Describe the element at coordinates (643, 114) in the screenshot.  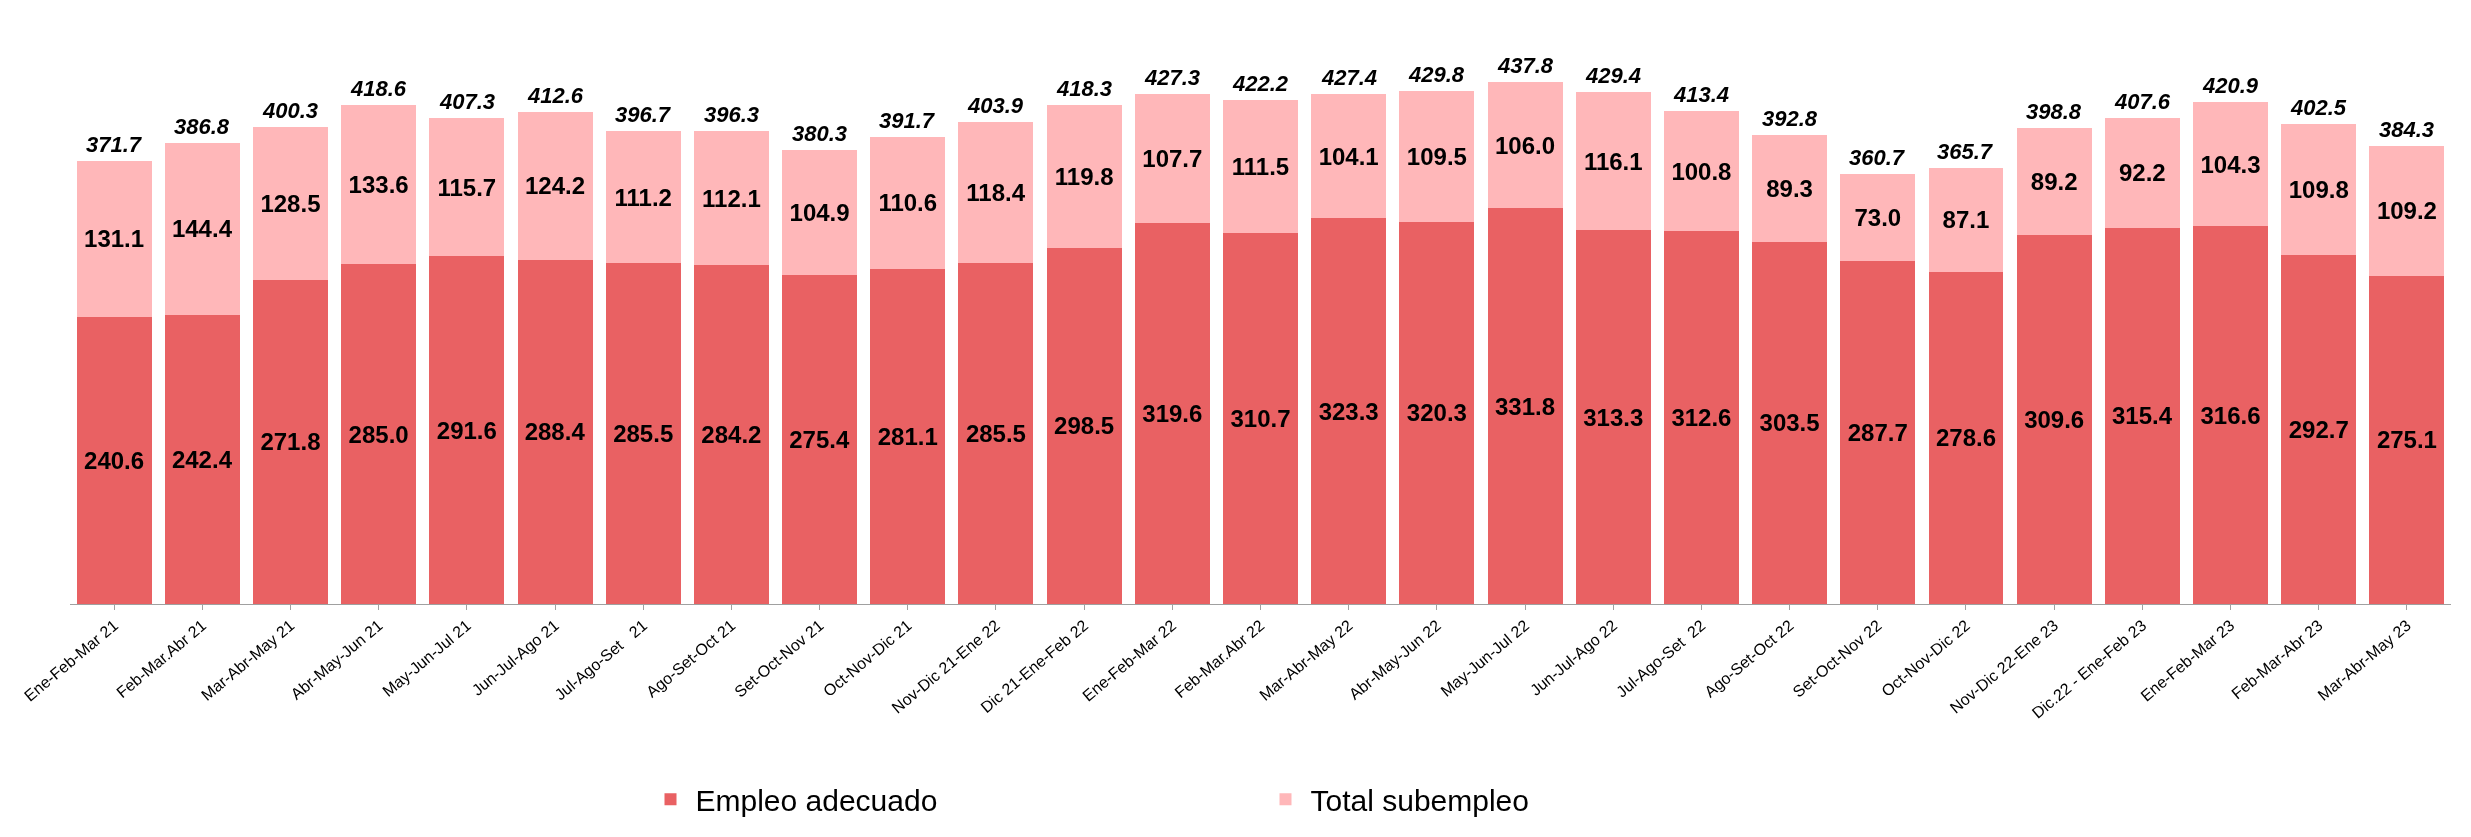
I see `total-label: 396.7` at that location.